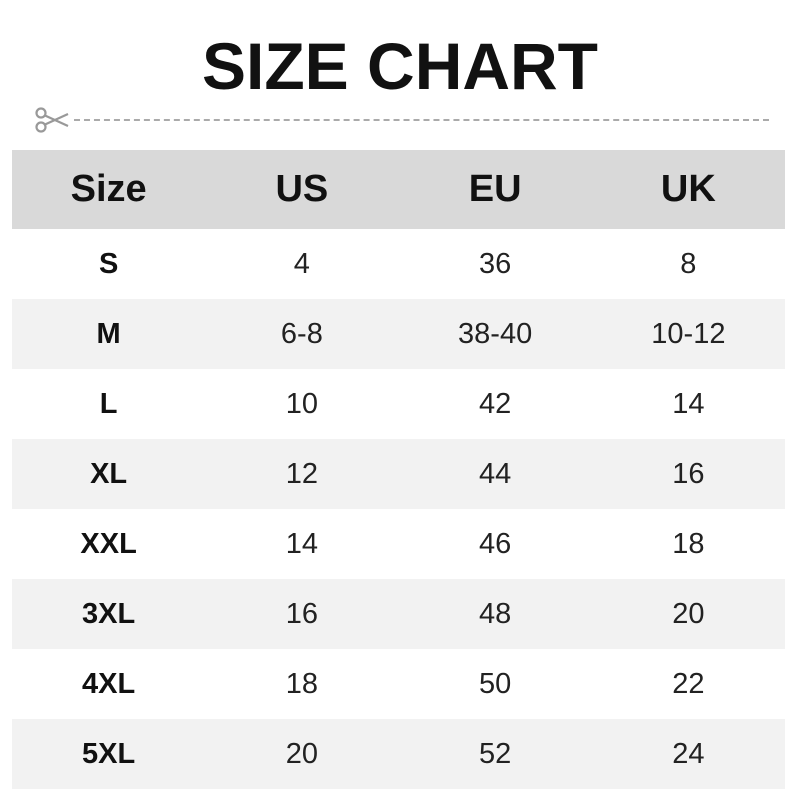 The height and width of the screenshot is (800, 800). What do you see at coordinates (400, 66) in the screenshot?
I see `page-title: SIZE CHART` at bounding box center [400, 66].